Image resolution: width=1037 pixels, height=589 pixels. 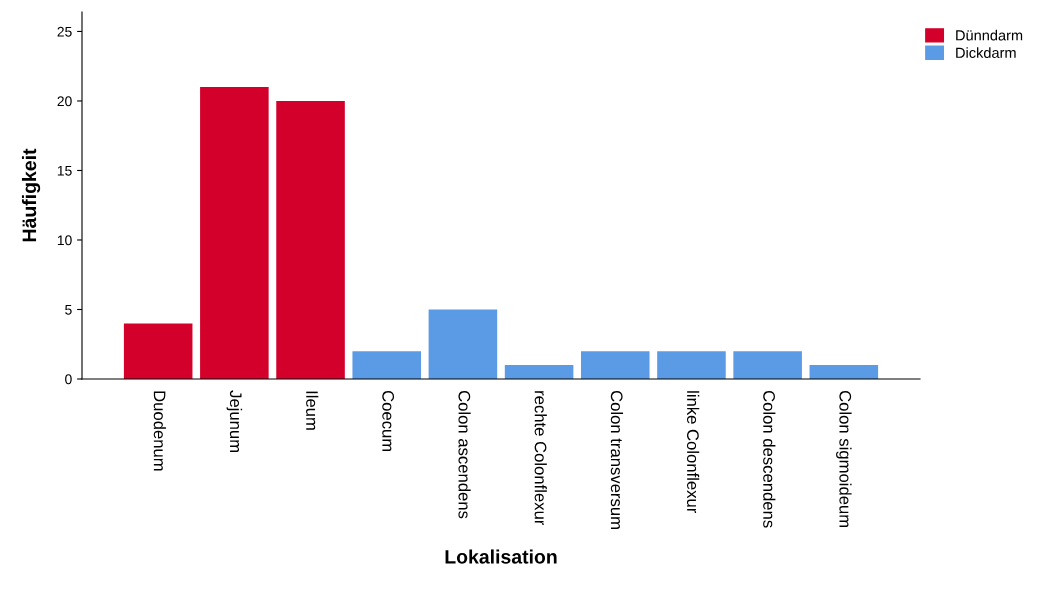 I want to click on x-tick-label: Colon descendens, so click(x=769, y=459).